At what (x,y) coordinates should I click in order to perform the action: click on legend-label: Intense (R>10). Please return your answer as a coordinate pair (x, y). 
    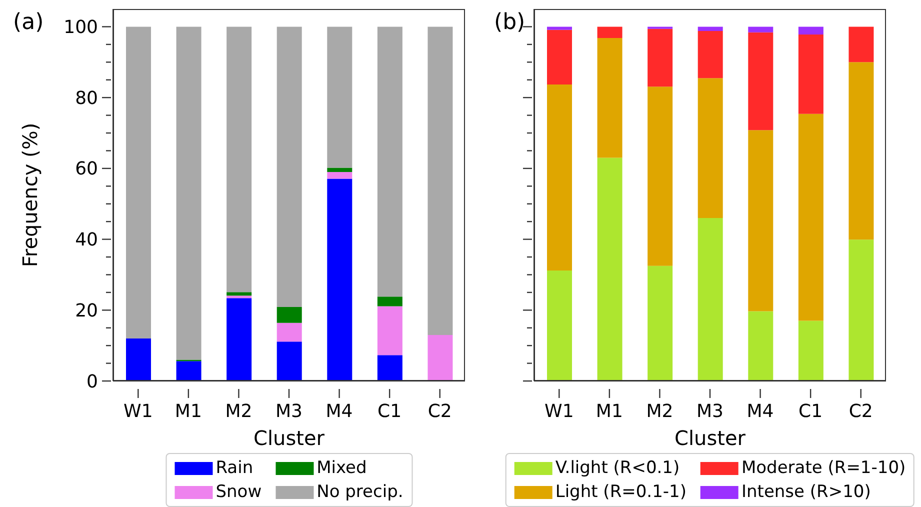
    Looking at the image, I should click on (806, 492).